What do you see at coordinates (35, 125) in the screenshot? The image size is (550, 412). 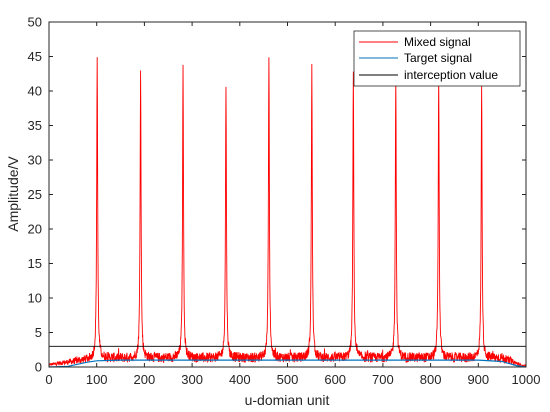 I see `y-tick-label: 35` at bounding box center [35, 125].